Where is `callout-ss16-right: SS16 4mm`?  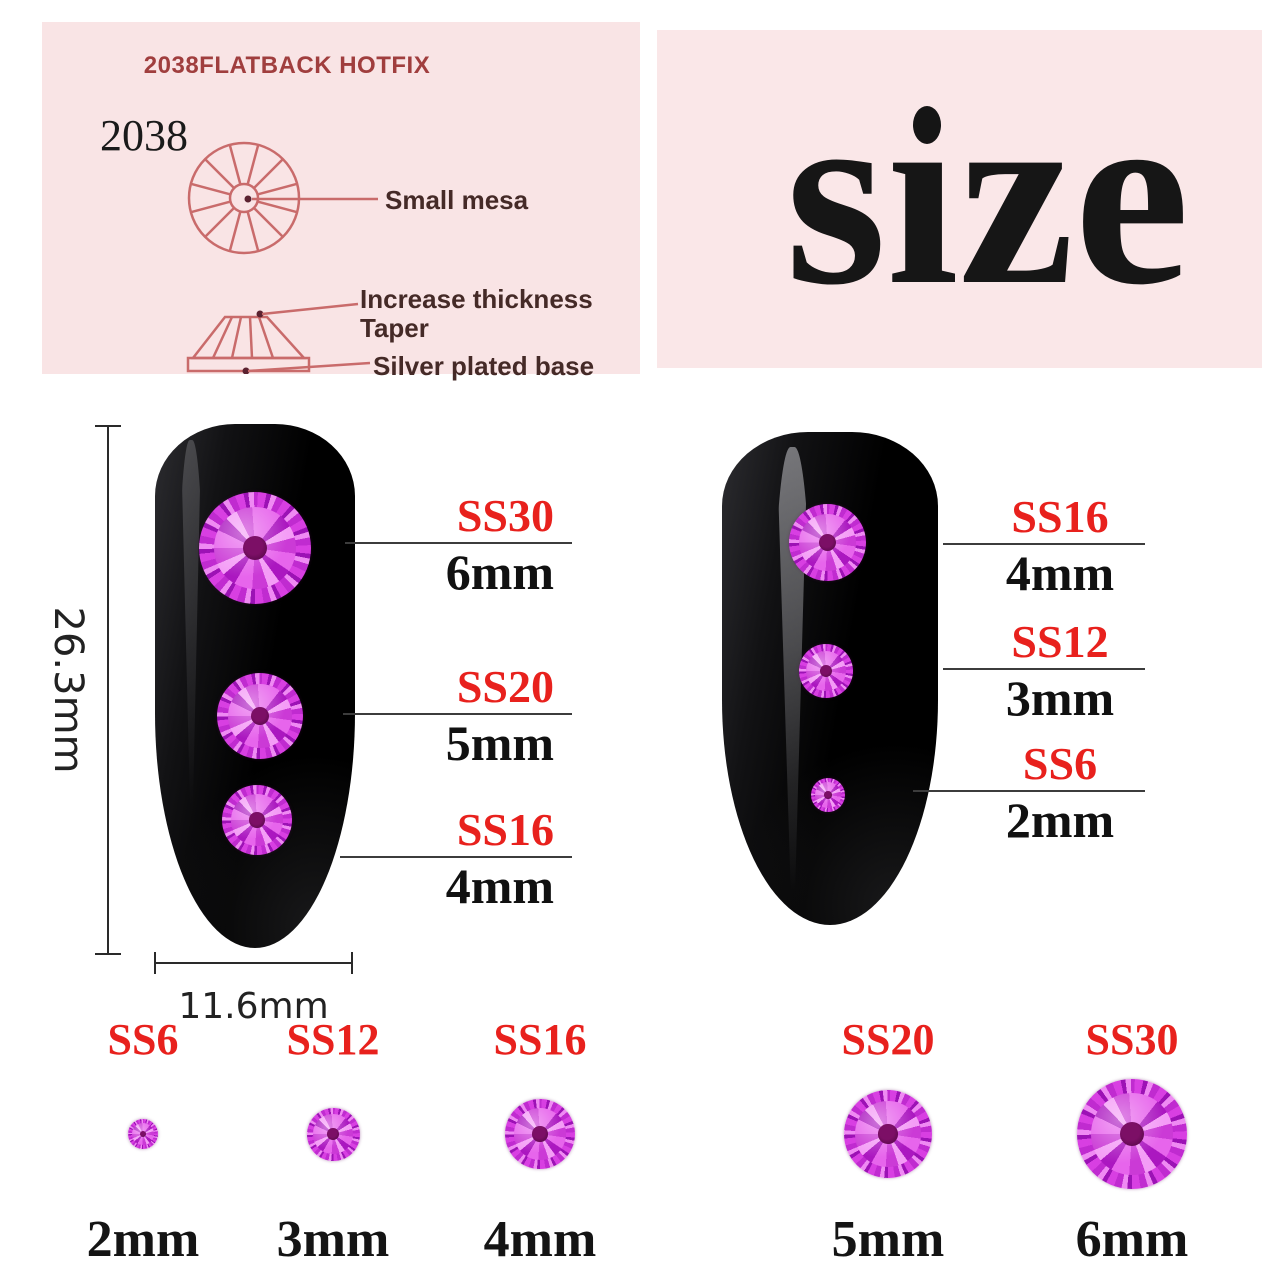 callout-ss16-right: SS16 4mm is located at coordinates (1044, 545).